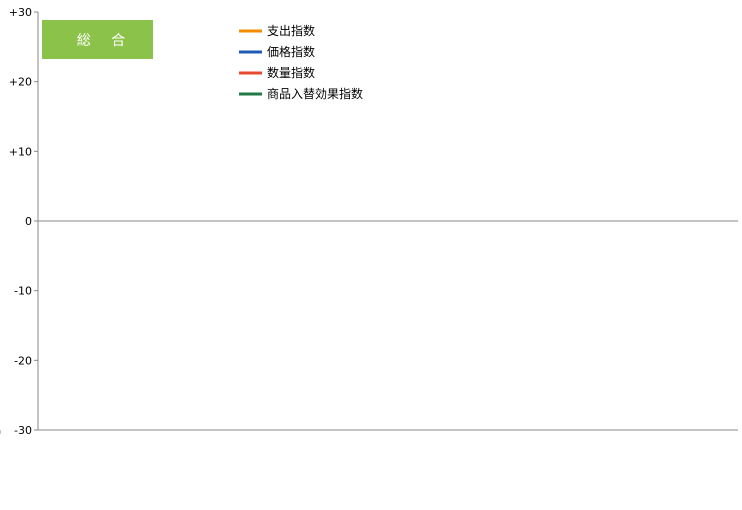 The image size is (742, 510). I want to click on y-axis: +30 +20 +10 0 -10 -20 -30, so click(24, 221).